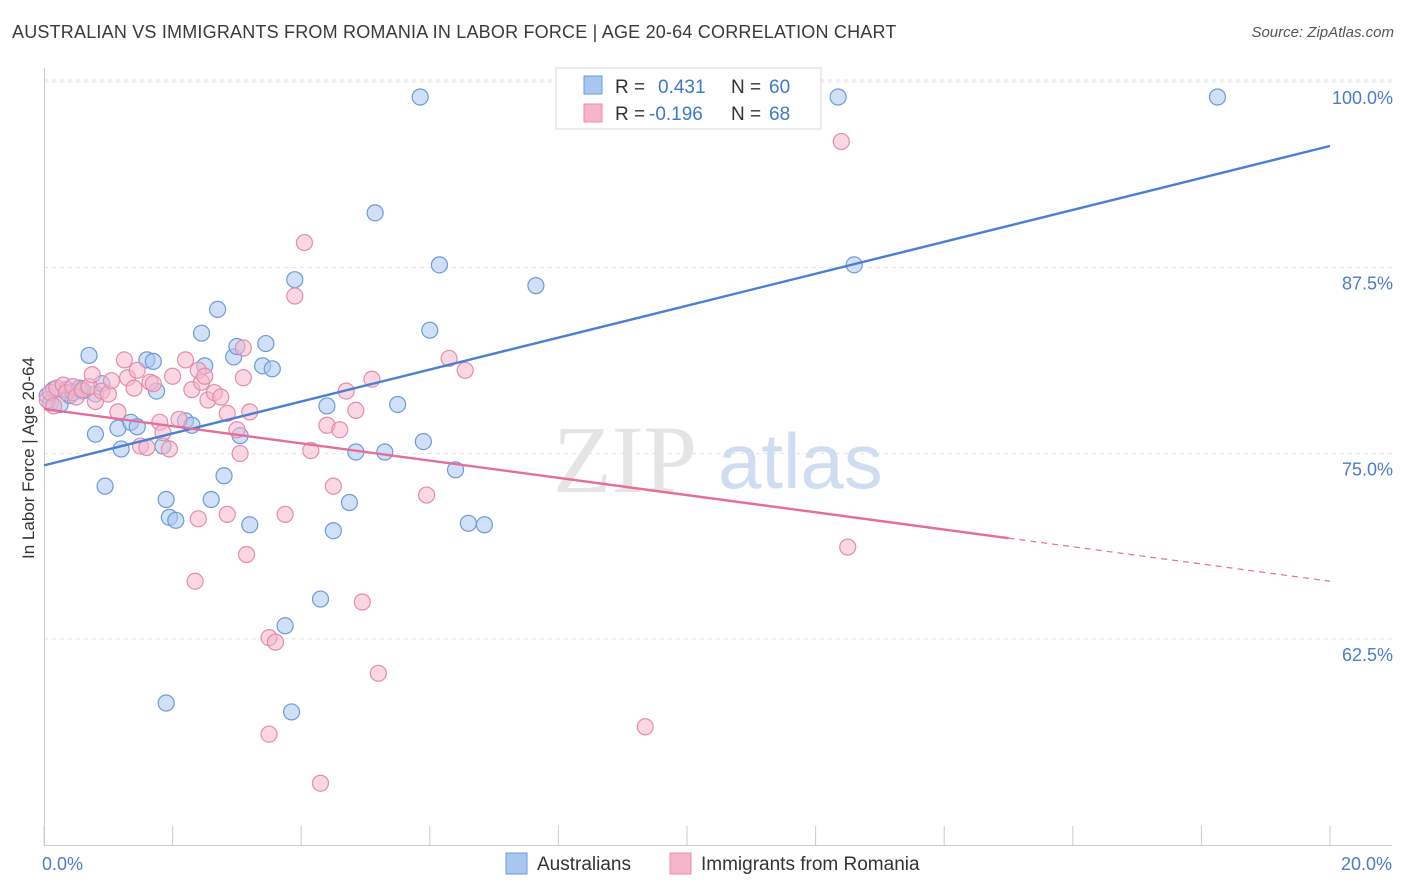 Image resolution: width=1406 pixels, height=892 pixels. What do you see at coordinates (1362, 376) in the screenshot?
I see `y-axis-tick-labels: 62.5% 75.0% 87.5% 100.0%` at bounding box center [1362, 376].